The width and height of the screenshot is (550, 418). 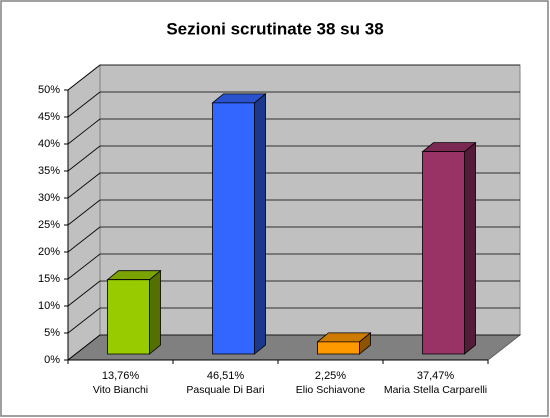 I want to click on x-tick-label: Elio Schiavone, so click(x=331, y=390).